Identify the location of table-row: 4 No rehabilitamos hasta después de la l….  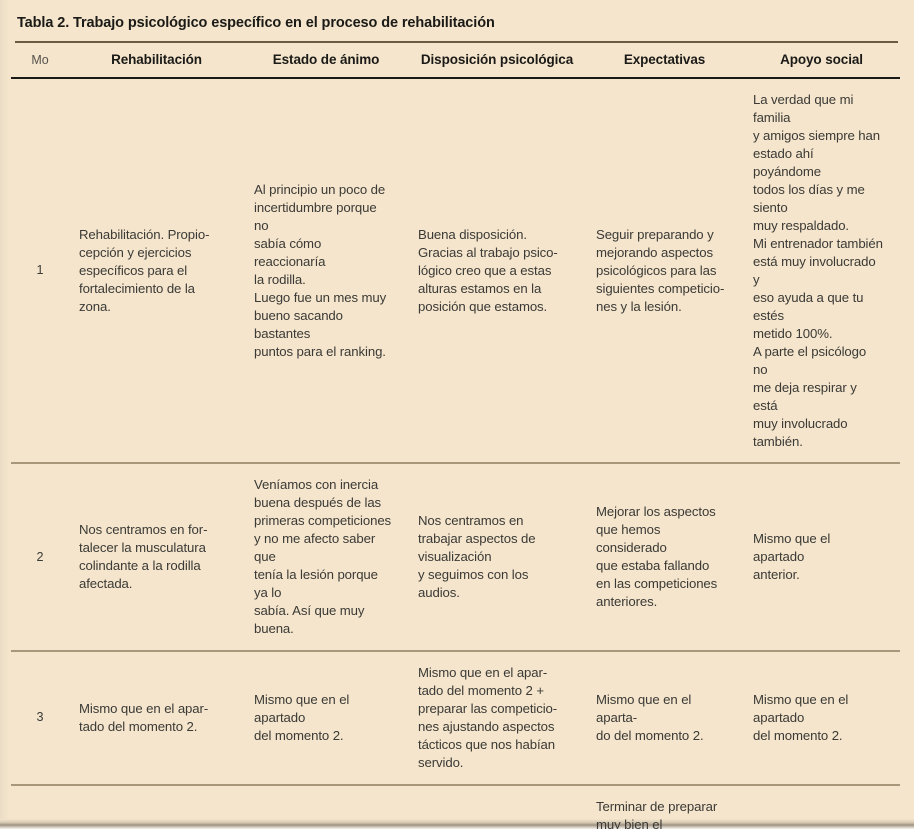
(455, 806).